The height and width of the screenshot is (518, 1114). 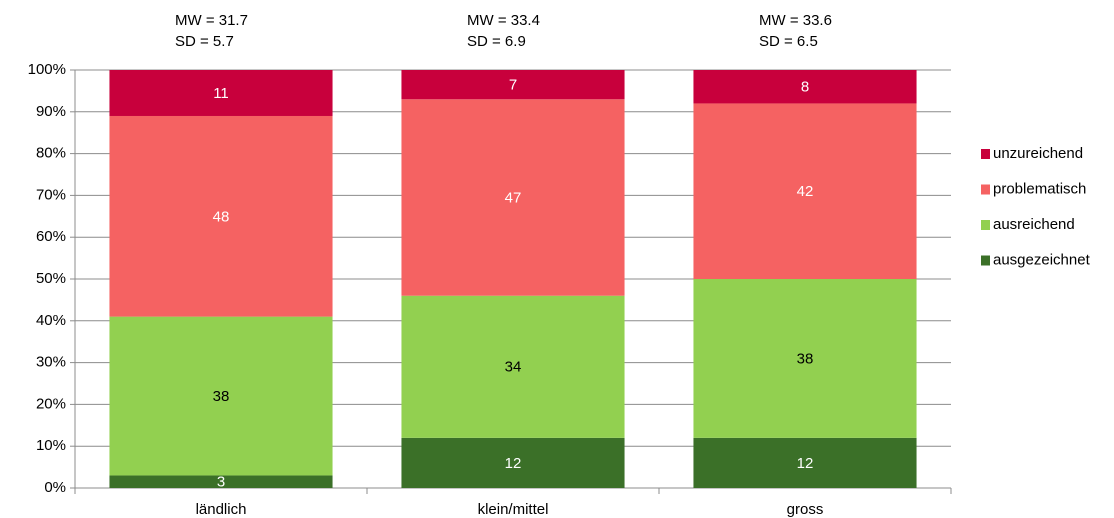 I want to click on y-tick-label: 90%, so click(x=51, y=111).